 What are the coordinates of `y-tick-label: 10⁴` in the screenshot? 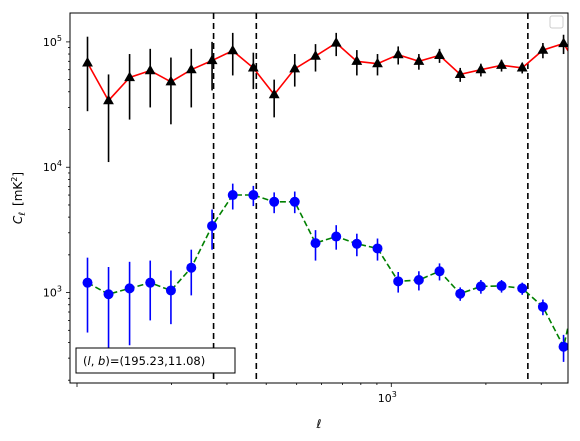 It's located at (52, 166).